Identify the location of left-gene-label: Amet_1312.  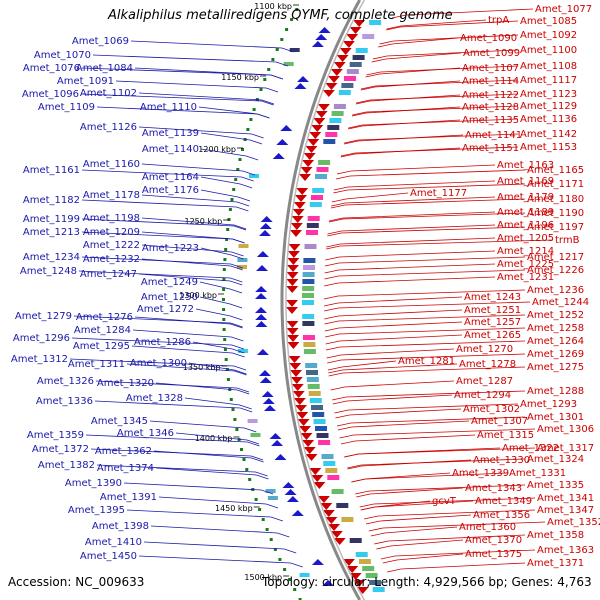
(39, 359).